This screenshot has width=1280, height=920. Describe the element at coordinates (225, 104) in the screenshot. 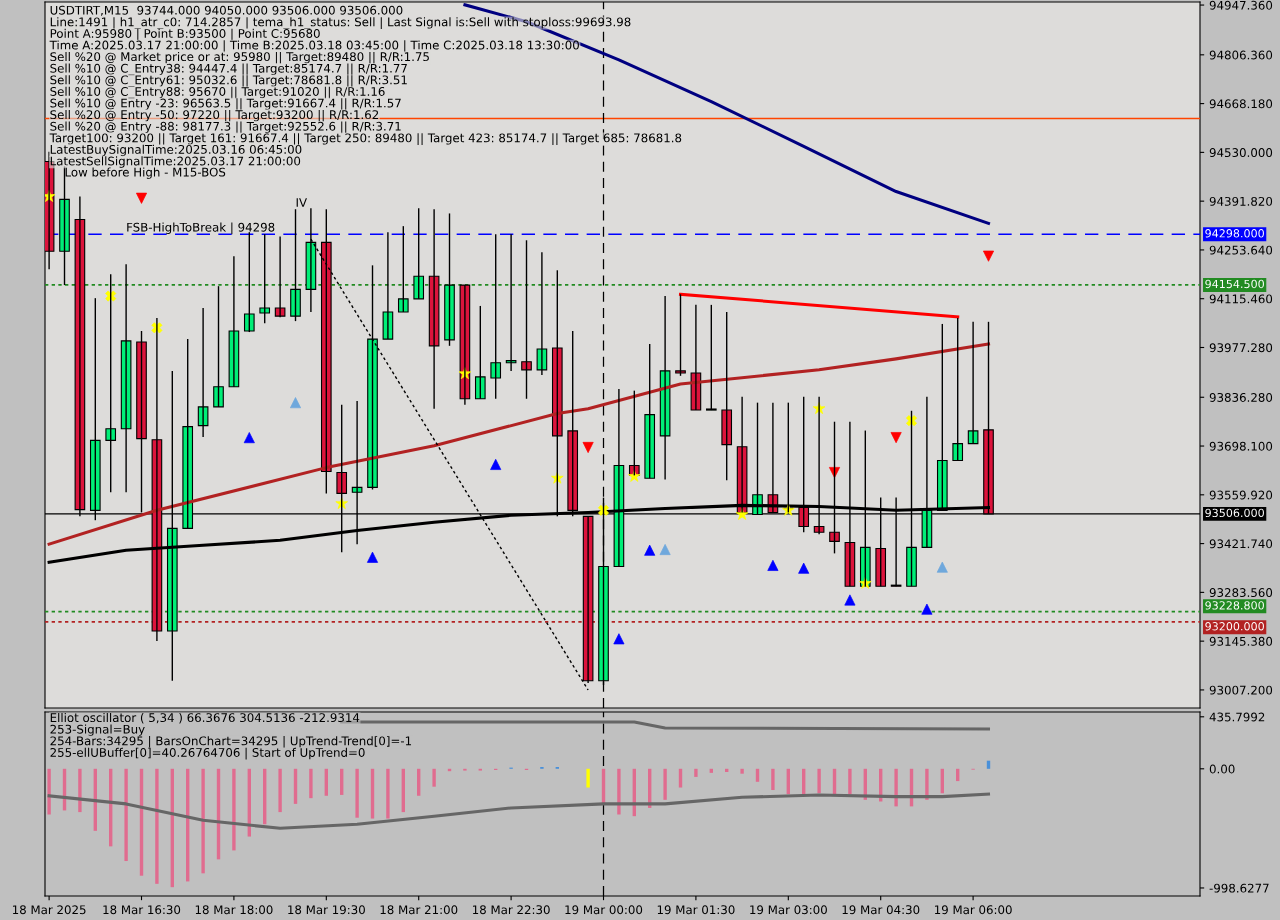

I see `annotation: Sell %10 @ Entry -23: 96563.5 || Target:91667.4 || R/R:1.57` at that location.